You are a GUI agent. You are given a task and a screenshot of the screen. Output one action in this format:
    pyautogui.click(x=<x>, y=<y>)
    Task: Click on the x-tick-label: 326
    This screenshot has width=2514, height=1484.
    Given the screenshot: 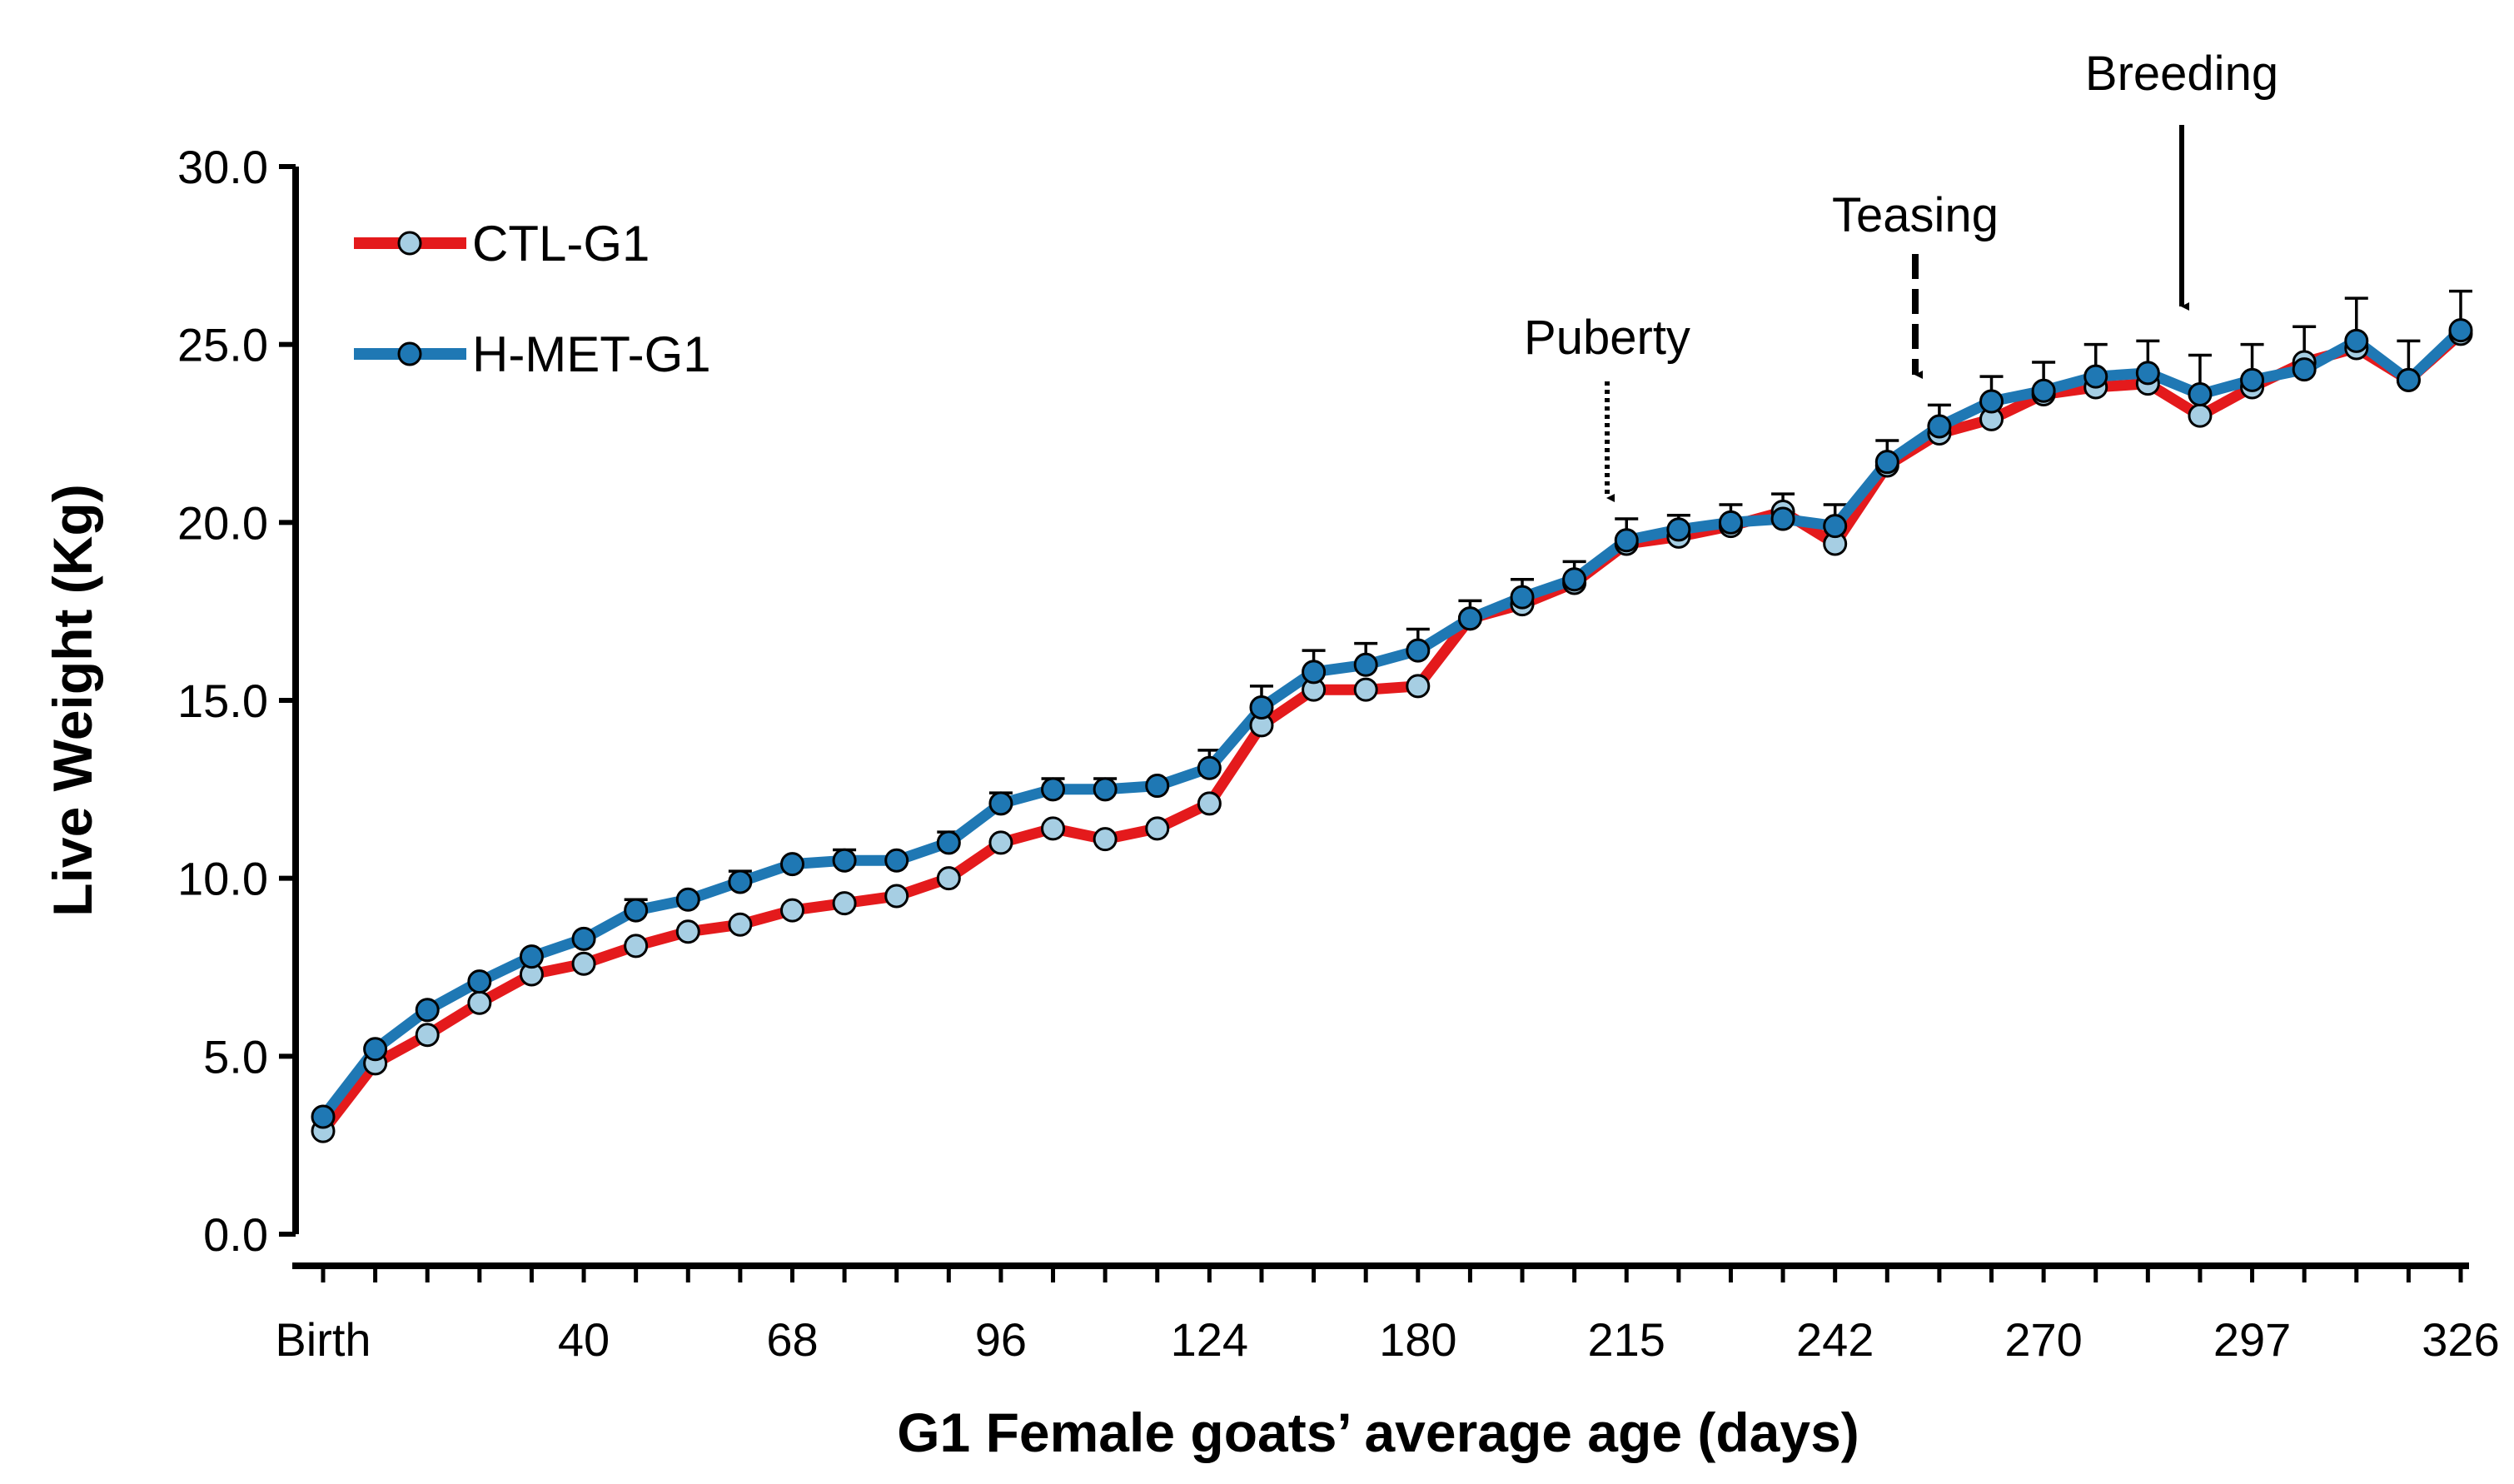 What is the action you would take?
    pyautogui.click(x=2461, y=1339)
    